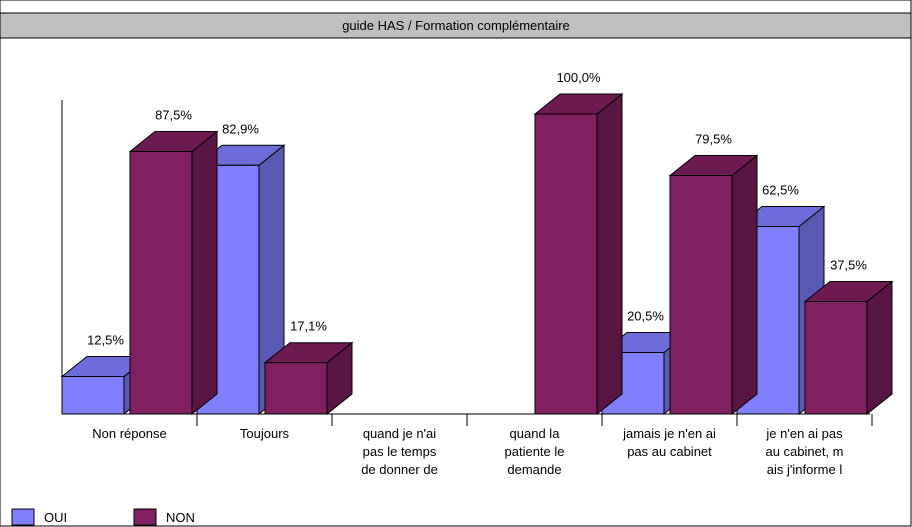 Image resolution: width=912 pixels, height=527 pixels. I want to click on data-label: 87,5%, so click(173, 115).